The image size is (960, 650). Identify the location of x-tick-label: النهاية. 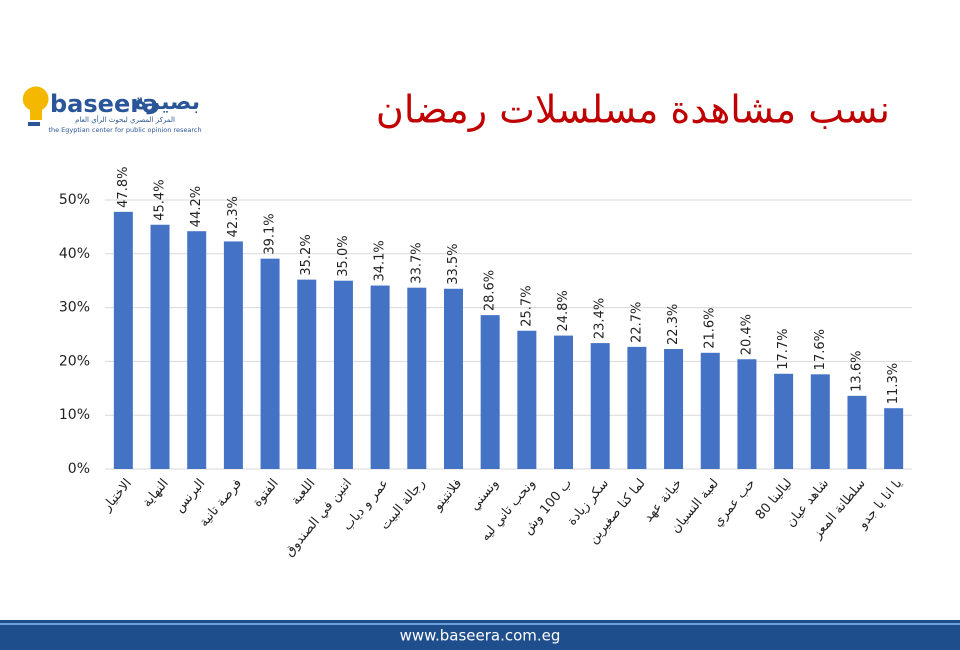
(156, 493).